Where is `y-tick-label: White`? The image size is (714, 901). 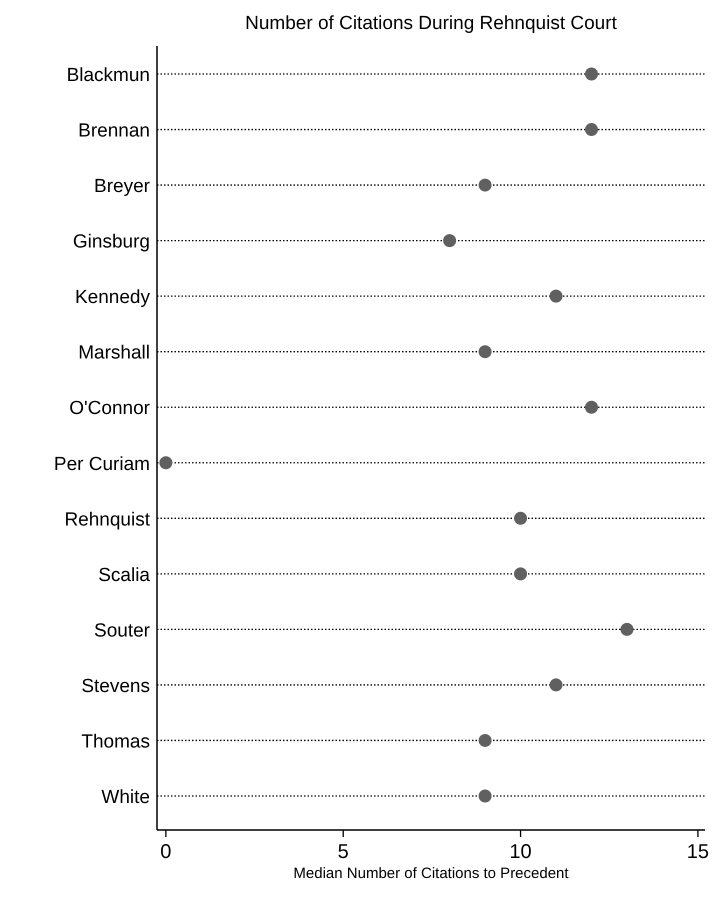
y-tick-label: White is located at coordinates (125, 797).